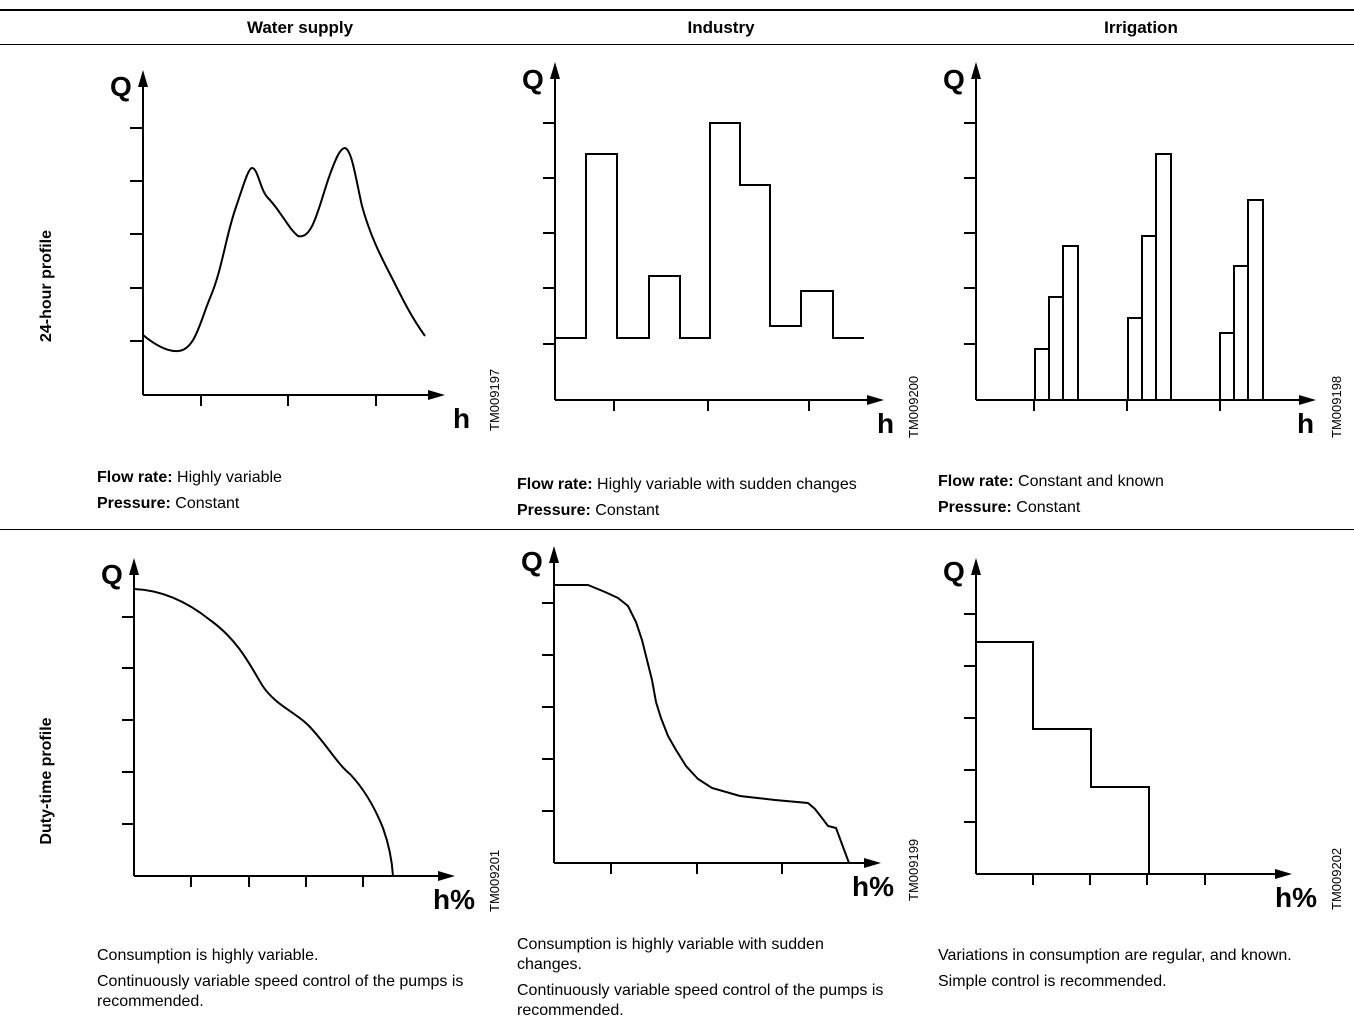 Image resolution: width=1354 pixels, height=1032 pixels. I want to click on industry-24h-step-line, so click(709, 230).